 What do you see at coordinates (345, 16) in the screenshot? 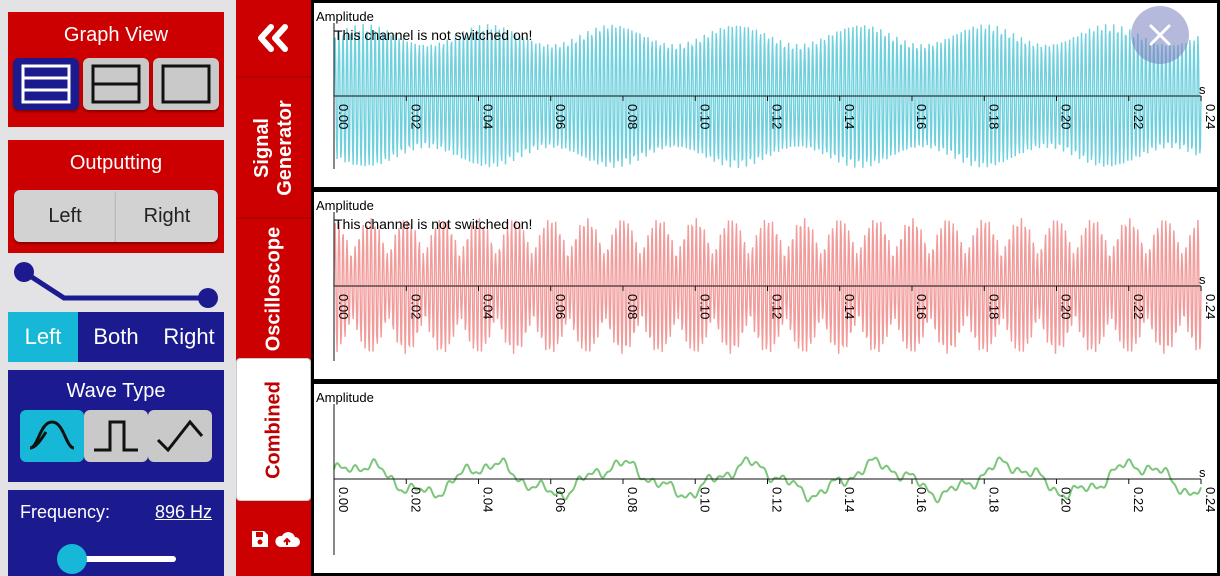
I see `graph-top-amplitude-label: Amplitude` at bounding box center [345, 16].